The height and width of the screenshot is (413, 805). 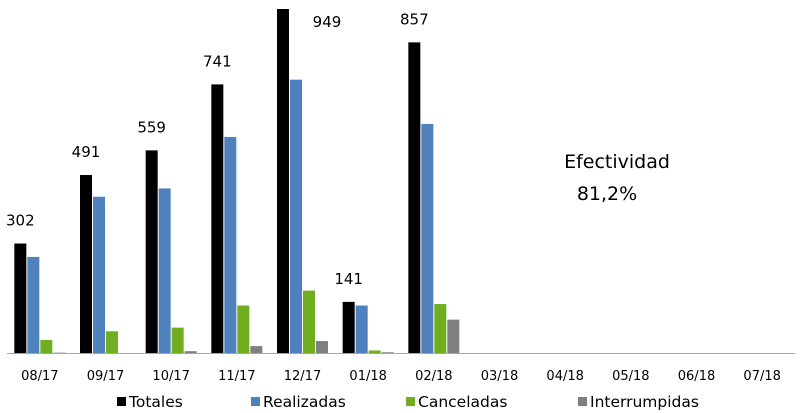 I want to click on x-tick-label: 10/17, so click(x=170, y=376).